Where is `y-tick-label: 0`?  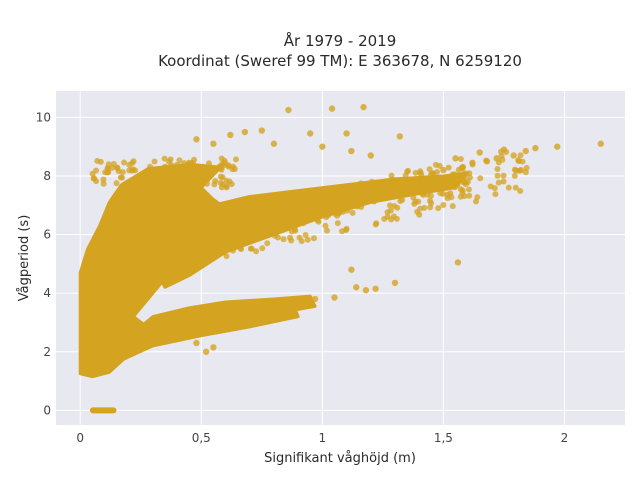
y-tick-label: 0 is located at coordinates (47, 410).